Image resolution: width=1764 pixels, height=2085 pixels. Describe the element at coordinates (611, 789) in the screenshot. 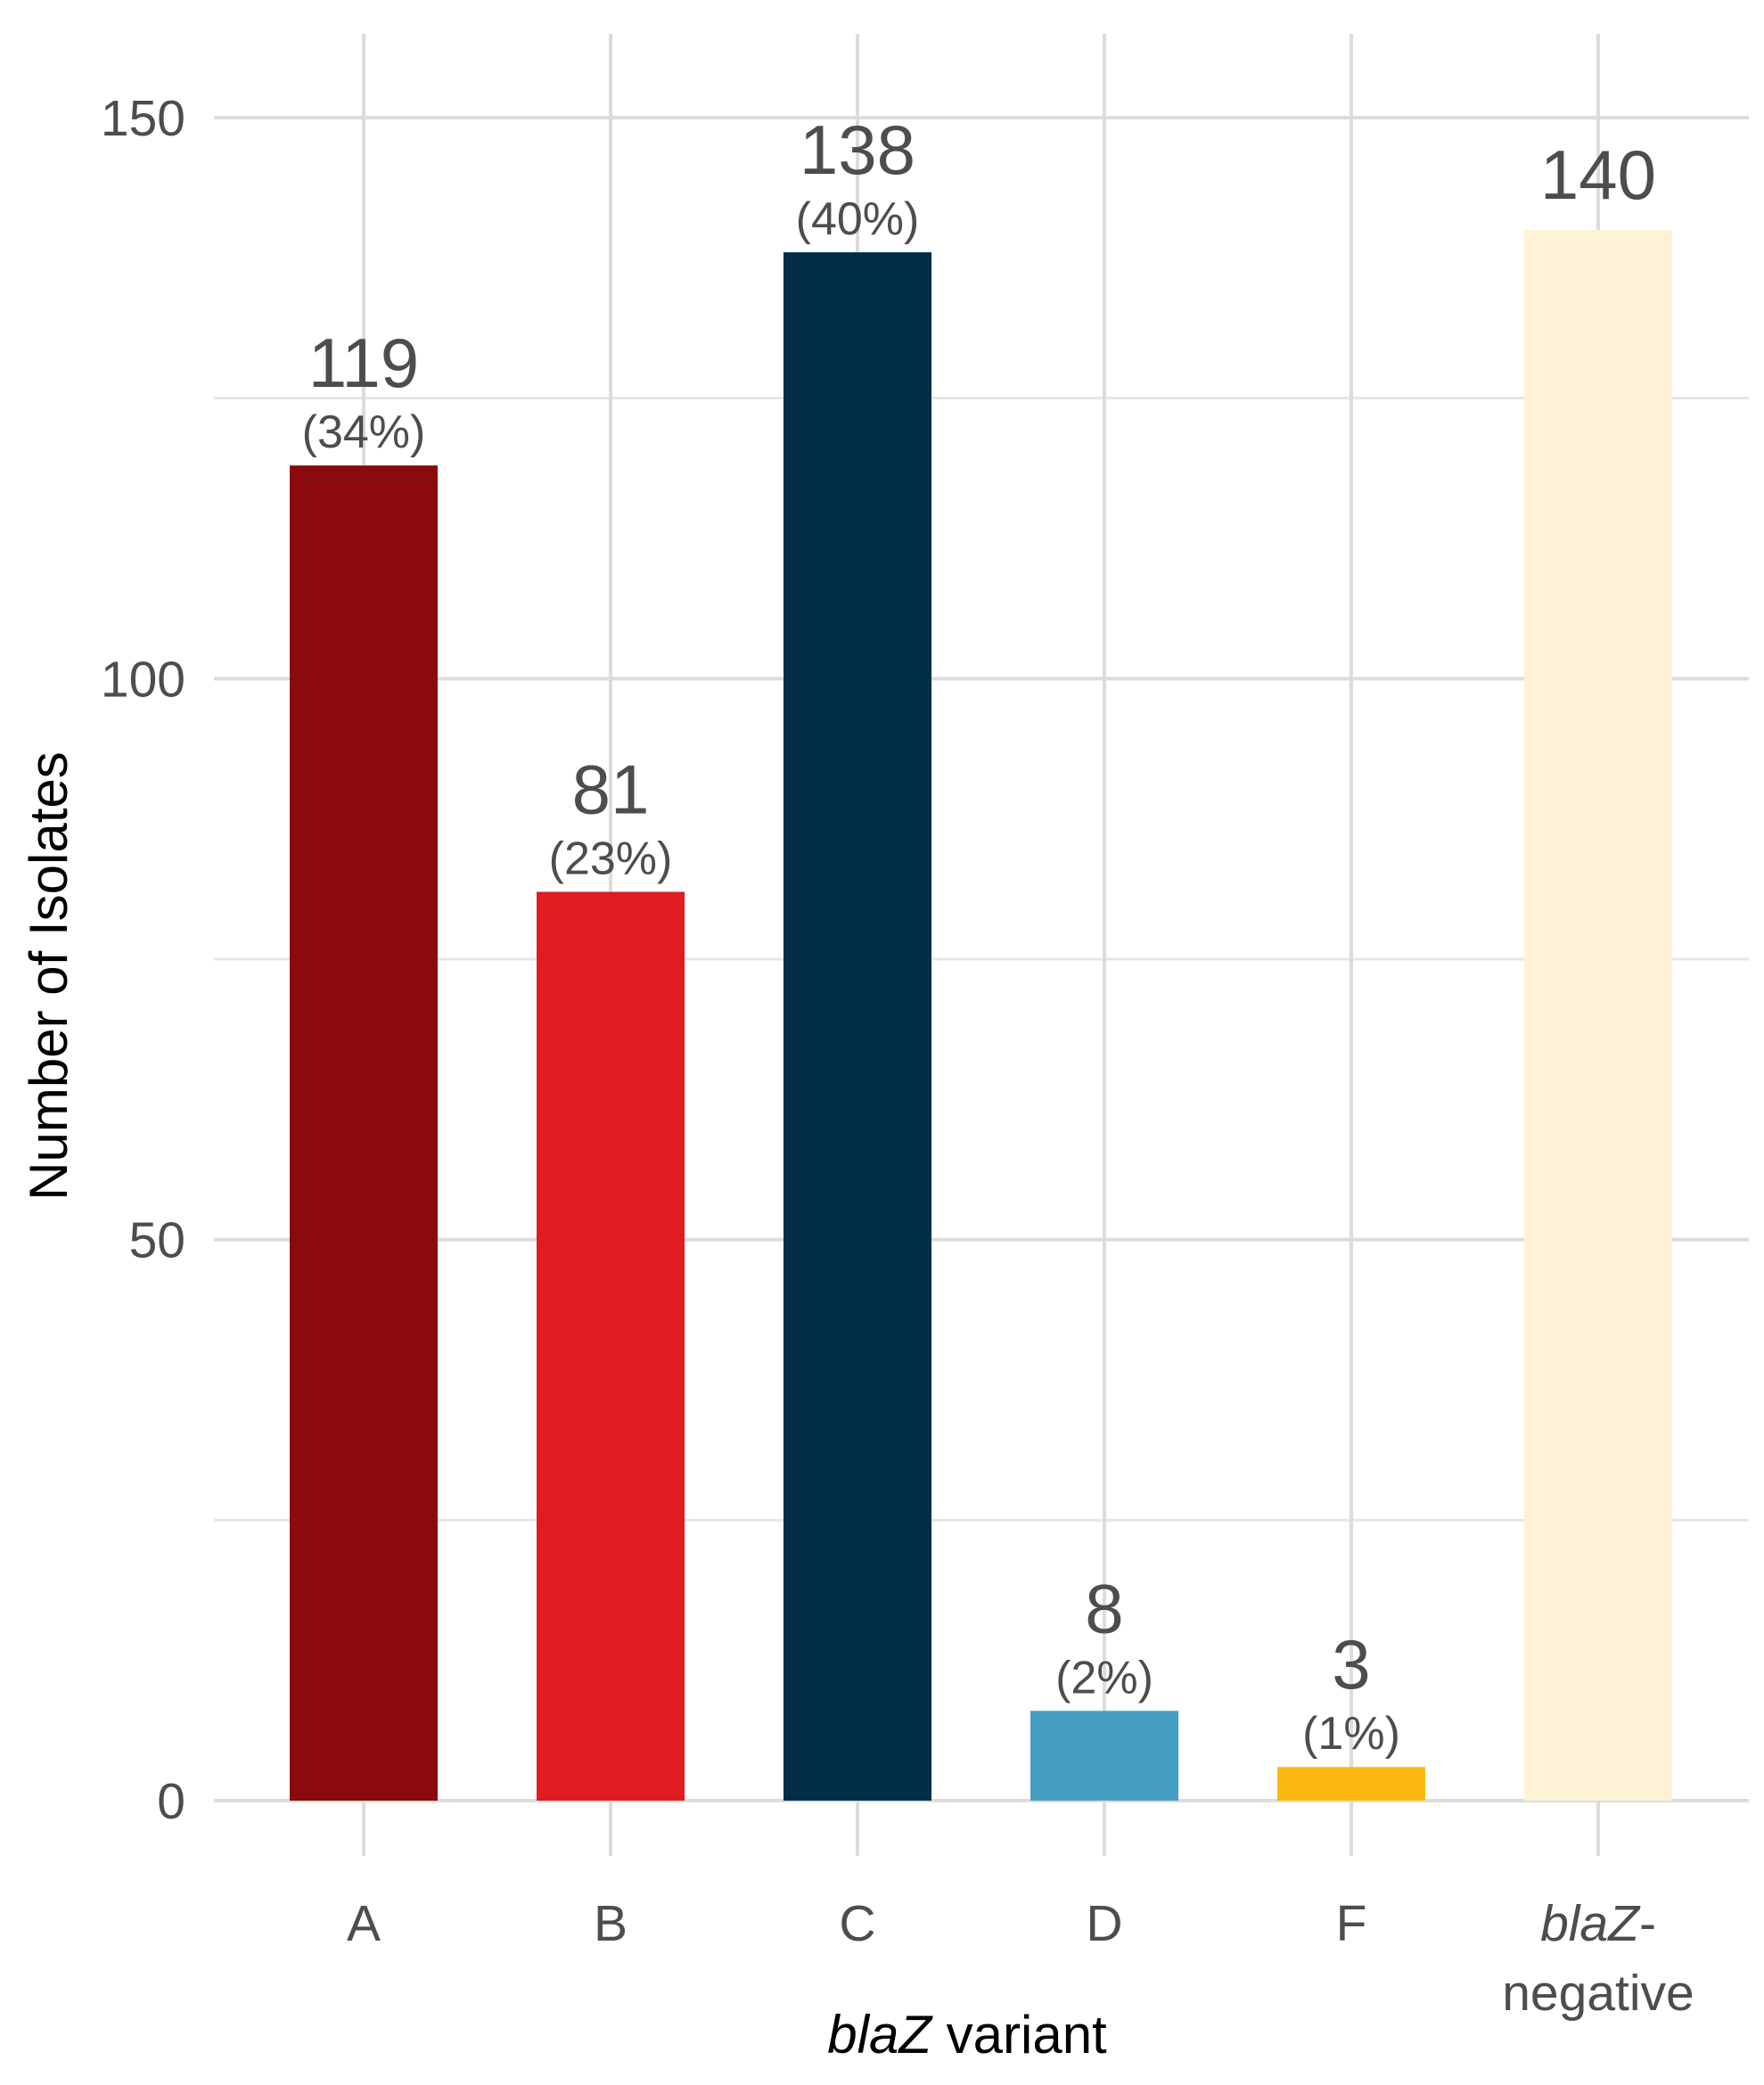

I see `bar-value-label: 81` at that location.